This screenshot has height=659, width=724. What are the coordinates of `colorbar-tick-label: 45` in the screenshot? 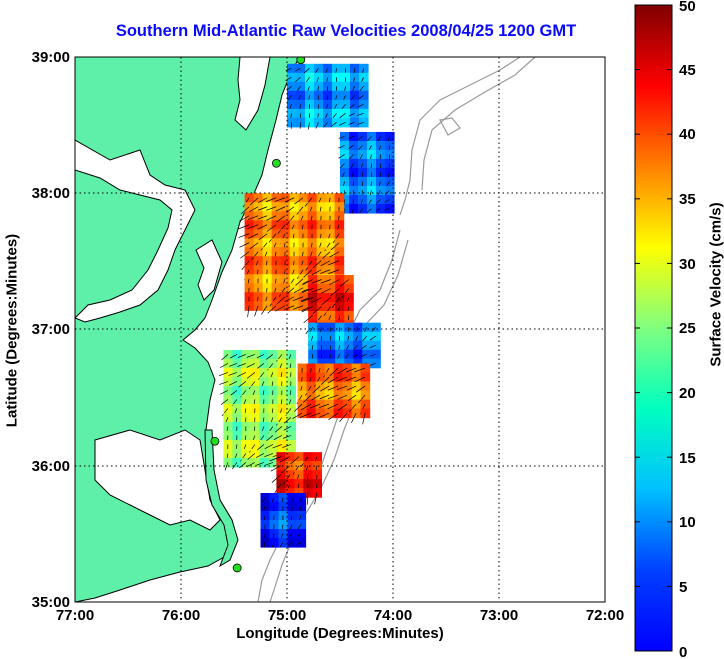 It's located at (687, 70).